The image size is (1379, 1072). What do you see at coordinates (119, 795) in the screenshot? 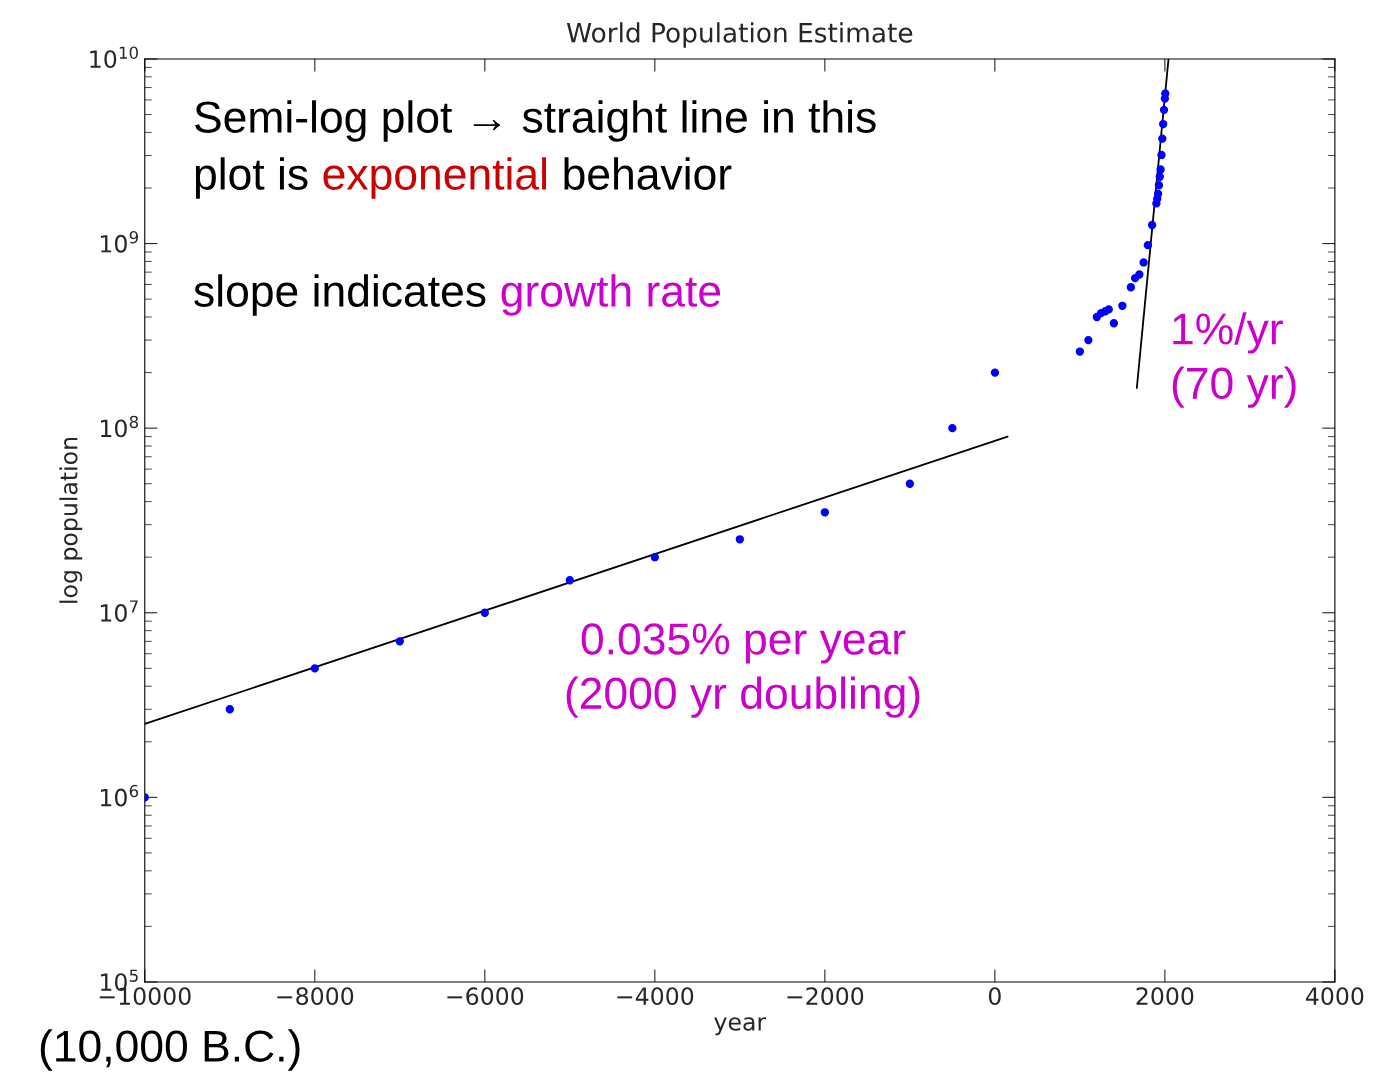
I see `y-tick-label: 10$^{6}$` at bounding box center [119, 795].